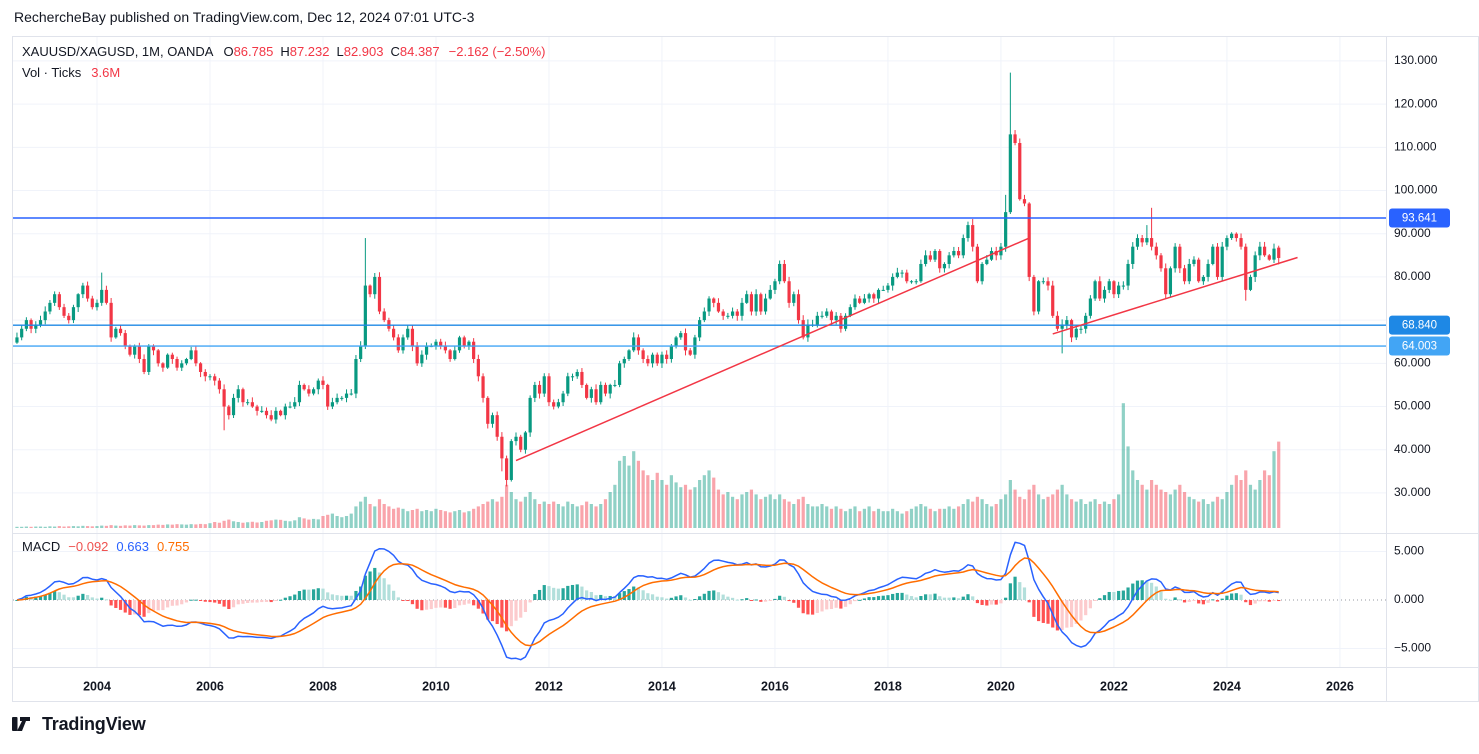 The height and width of the screenshot is (754, 1479). What do you see at coordinates (436, 686) in the screenshot?
I see `svg-text: 2010` at bounding box center [436, 686].